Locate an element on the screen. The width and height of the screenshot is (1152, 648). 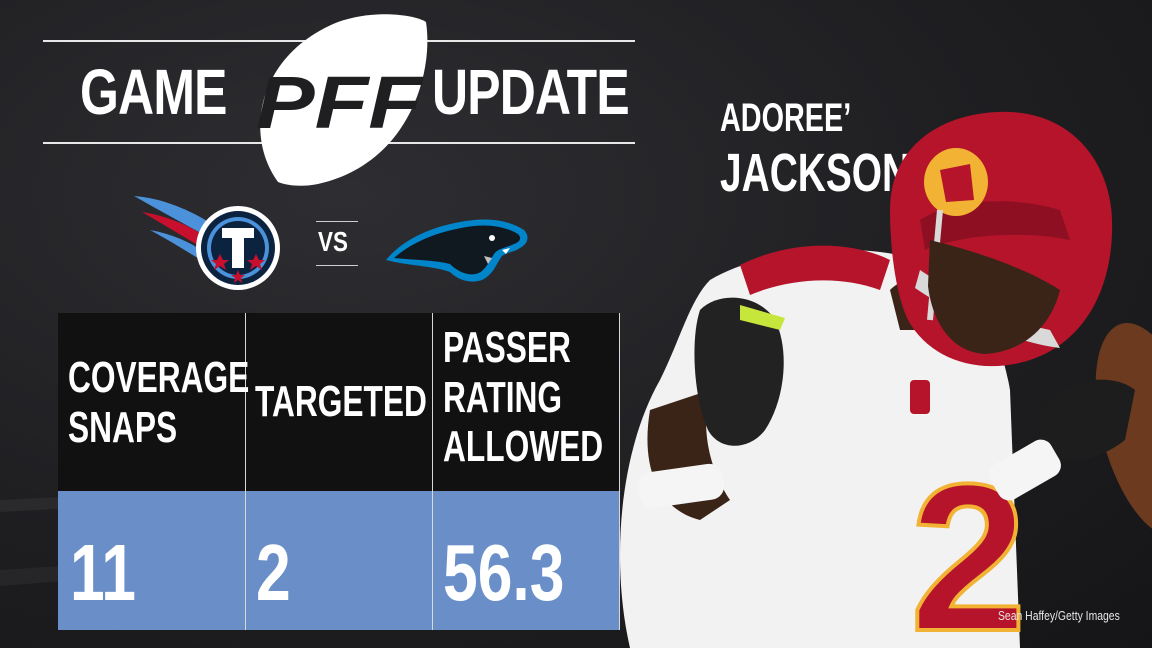
player-last-name: JACKSON is located at coordinates (815, 173).